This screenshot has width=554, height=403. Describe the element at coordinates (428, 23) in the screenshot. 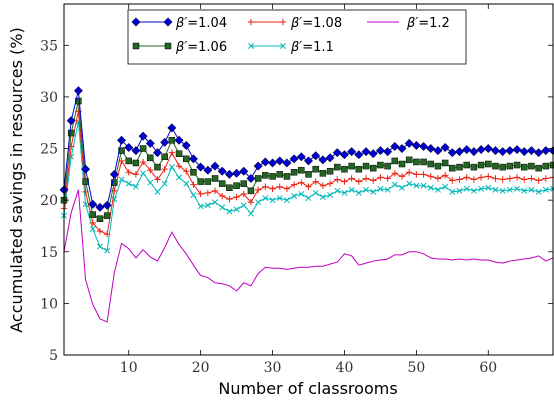

I see `legend-label: β′=1.2` at that location.